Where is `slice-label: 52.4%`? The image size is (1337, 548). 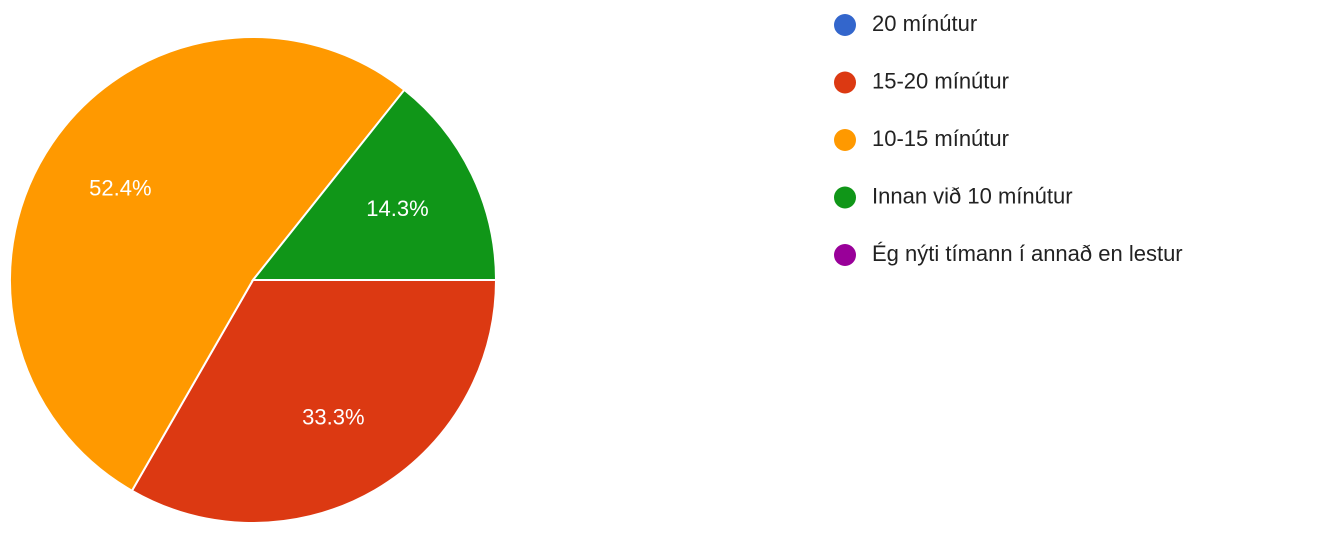
slice-label: 52.4% is located at coordinates (120, 188).